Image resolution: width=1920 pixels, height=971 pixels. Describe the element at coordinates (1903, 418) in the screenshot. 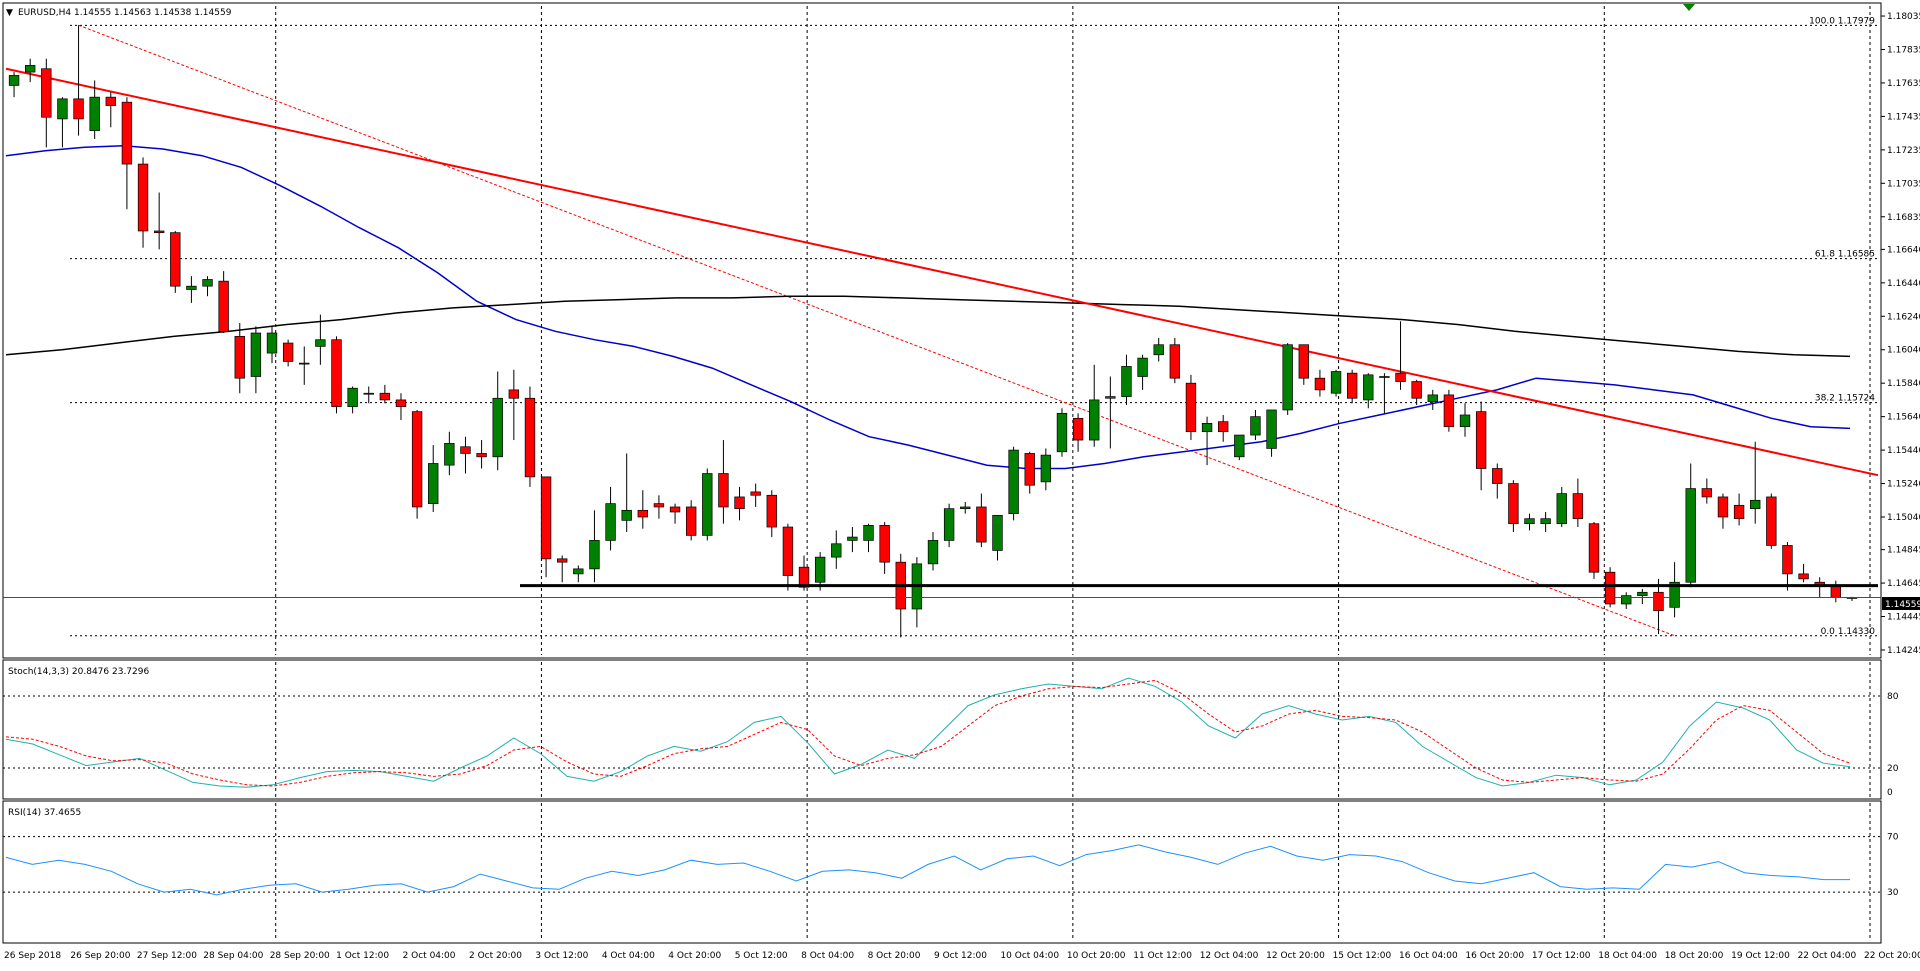

I see `y-tick-label: 1.15640` at that location.